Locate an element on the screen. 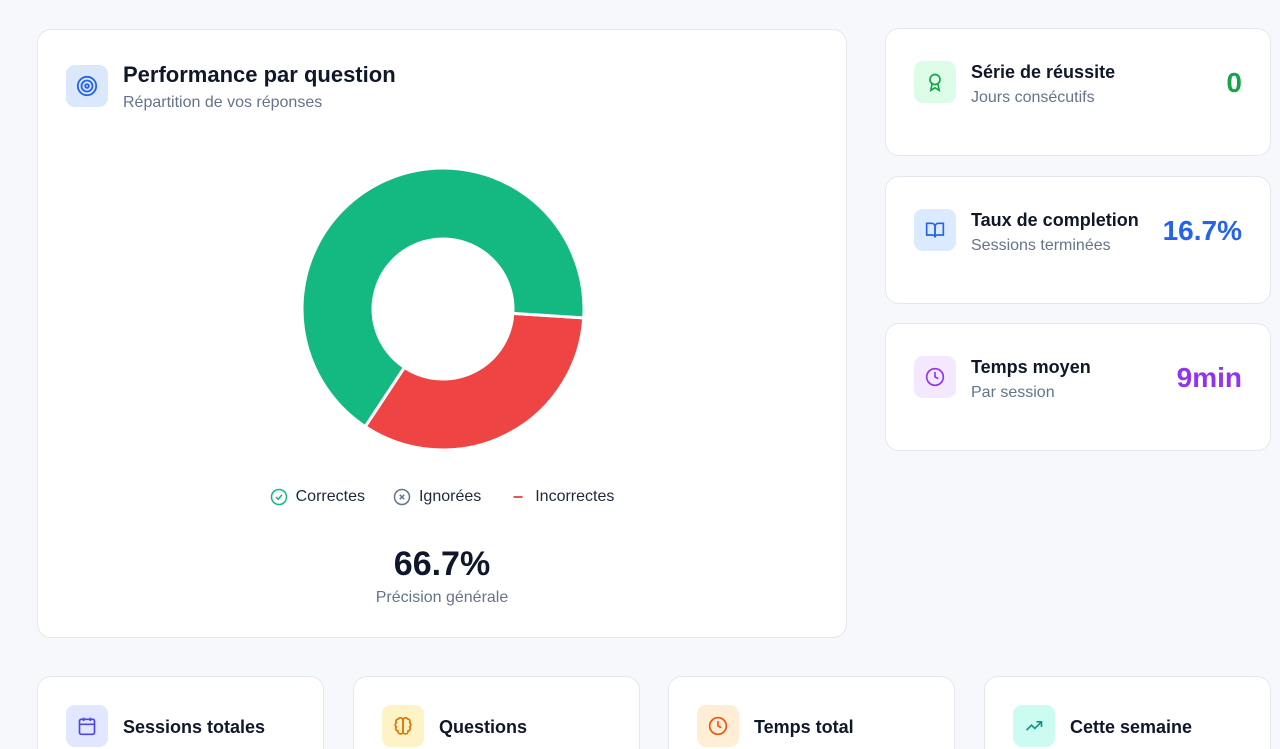  accuracy-label: Précision générale is located at coordinates (442, 597).